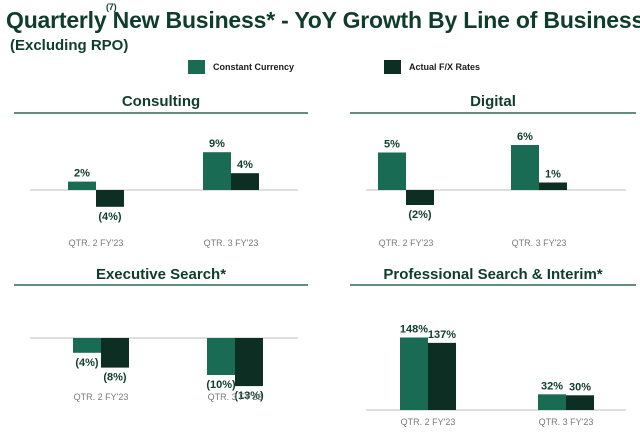 This screenshot has width=640, height=436. I want to click on legend-constant-currency: Constant Currency, so click(241, 67).